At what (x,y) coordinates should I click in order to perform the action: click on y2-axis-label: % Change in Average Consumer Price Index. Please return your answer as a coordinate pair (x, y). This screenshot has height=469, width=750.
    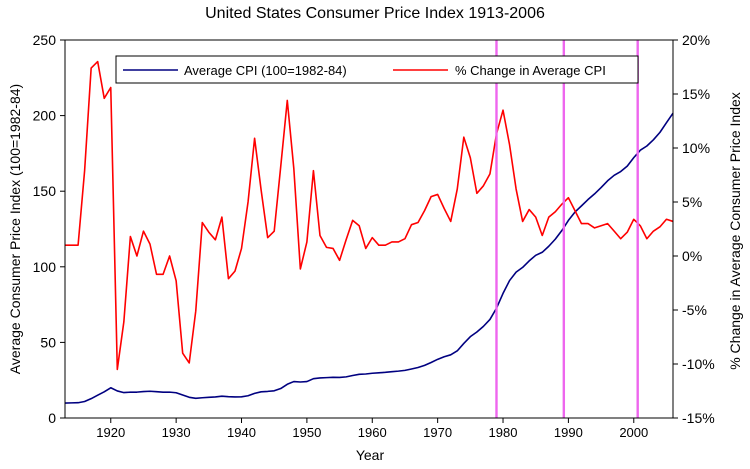
    Looking at the image, I should click on (735, 231).